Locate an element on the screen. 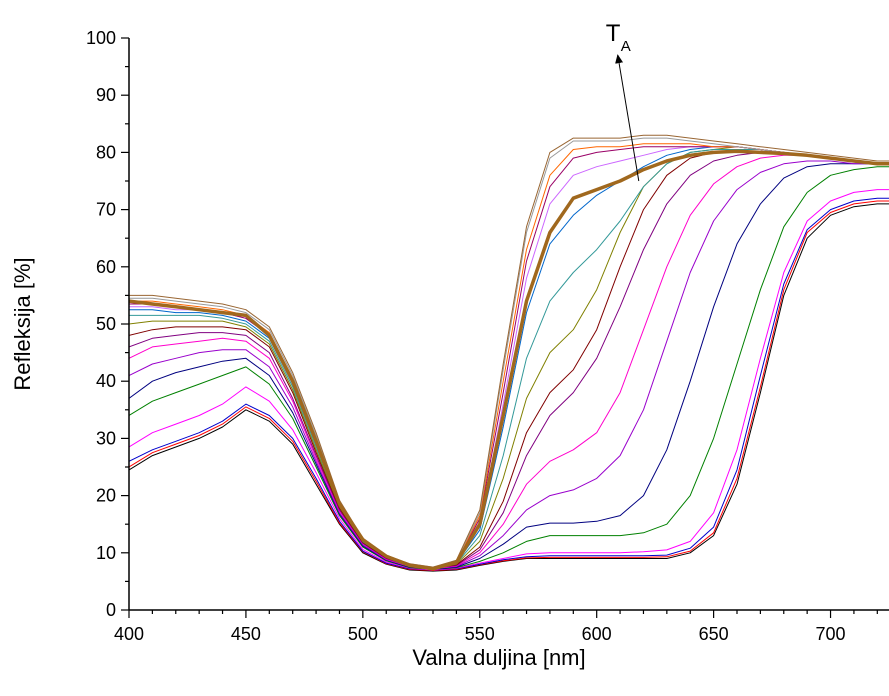 The image size is (889, 696). x-tick-label: 600 is located at coordinates (597, 634).